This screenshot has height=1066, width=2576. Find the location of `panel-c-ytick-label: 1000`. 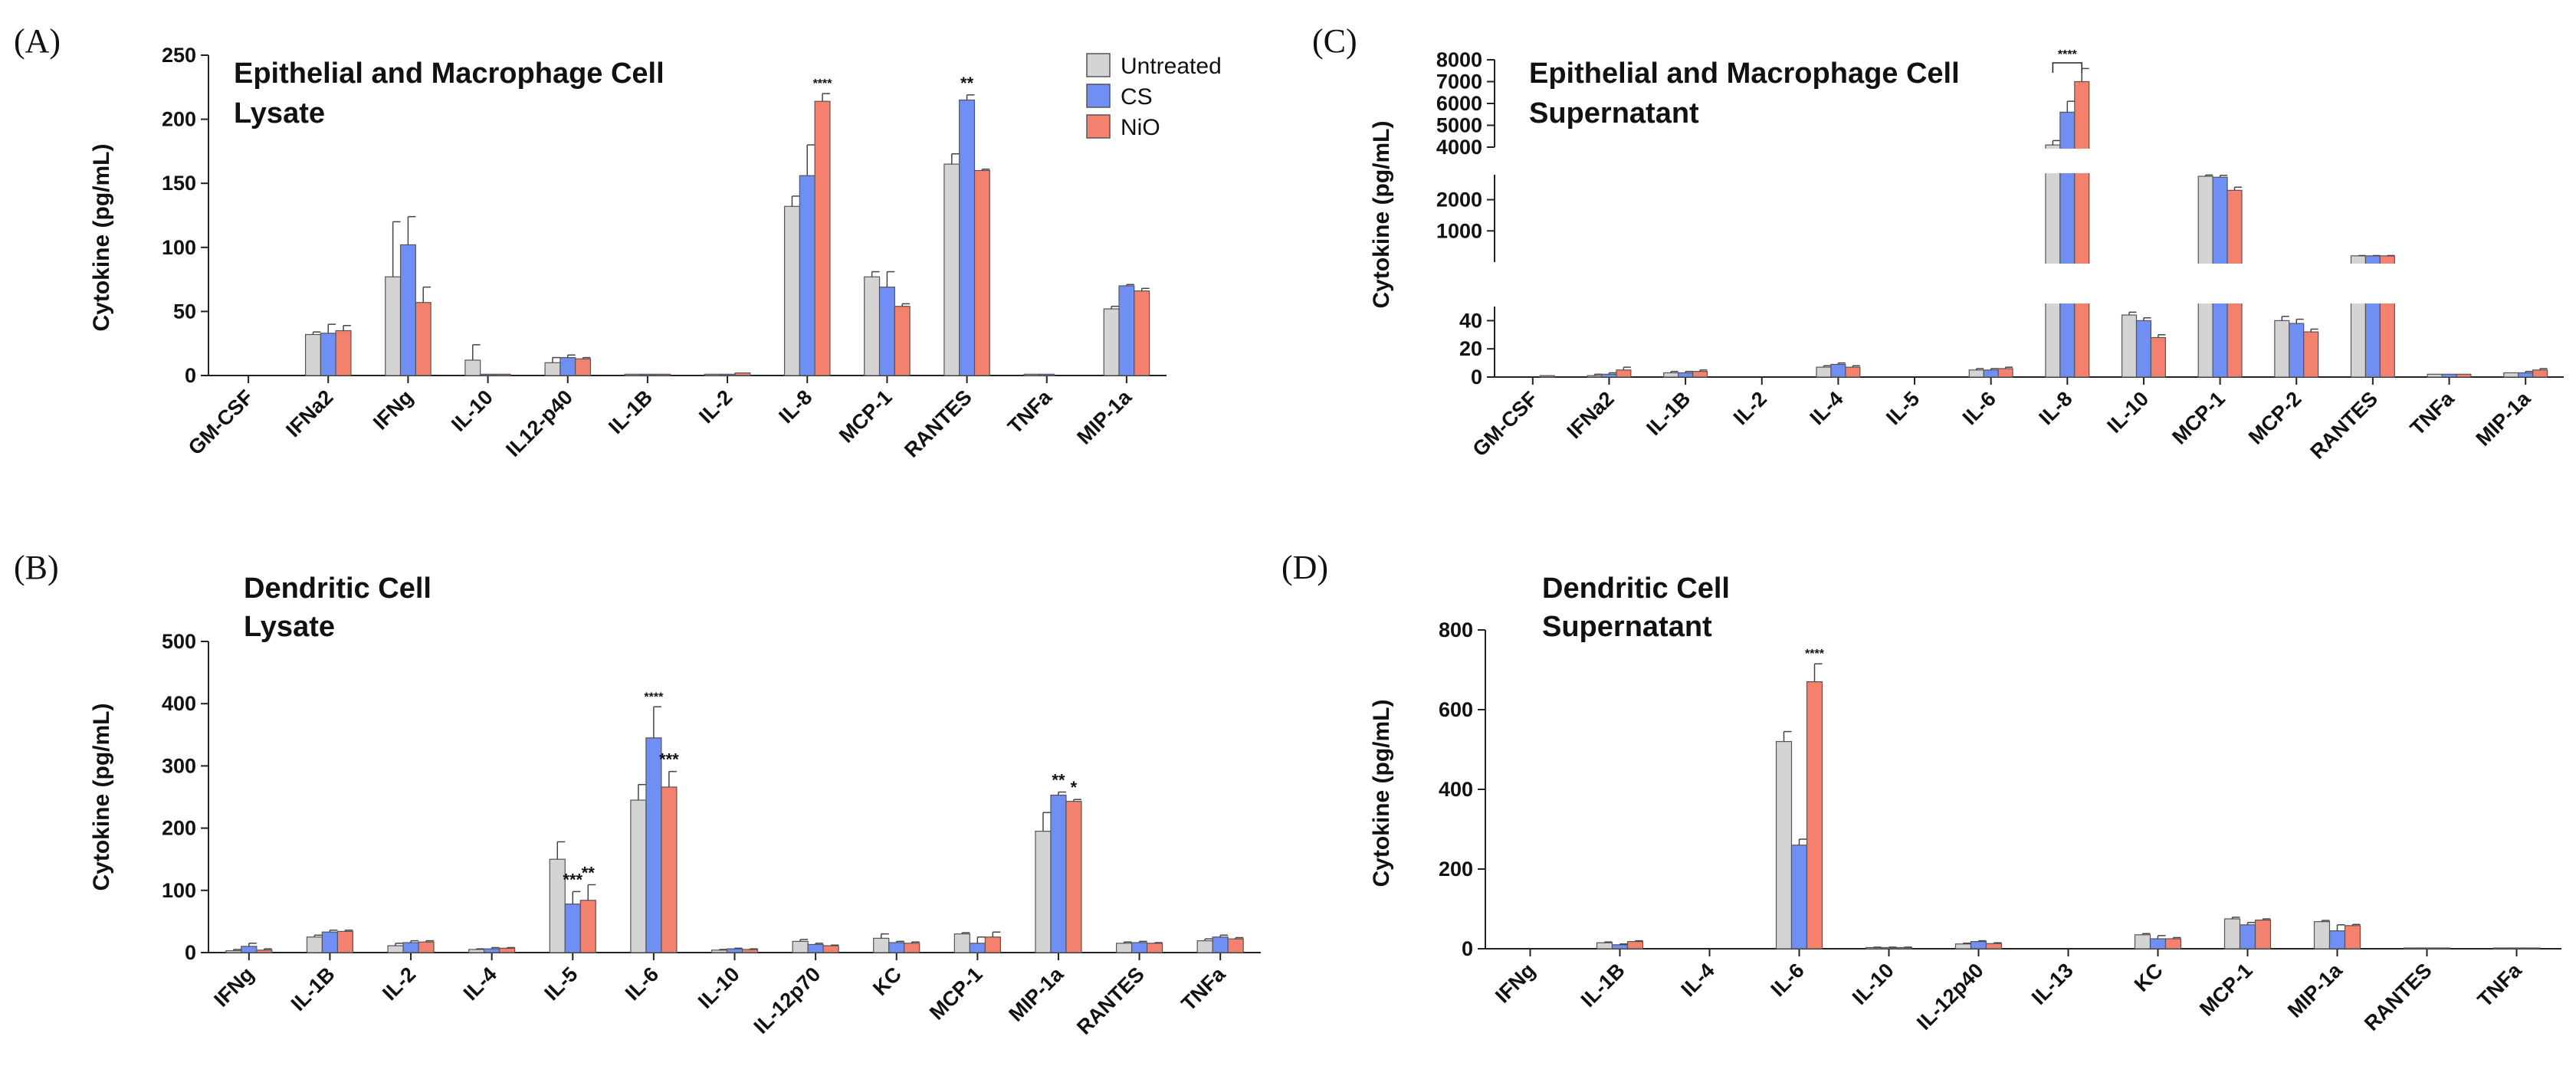

panel-c-ytick-label: 1000 is located at coordinates (1459, 231).